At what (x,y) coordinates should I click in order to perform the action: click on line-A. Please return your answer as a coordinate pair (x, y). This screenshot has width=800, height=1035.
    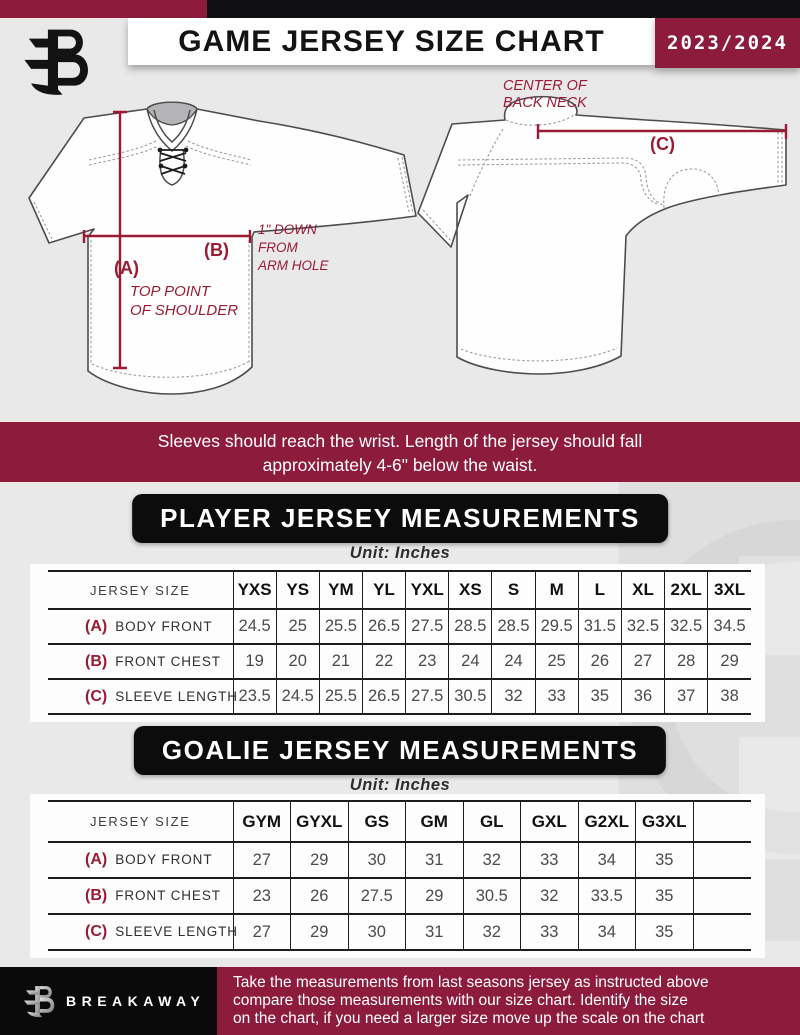
    Looking at the image, I should click on (120, 240).